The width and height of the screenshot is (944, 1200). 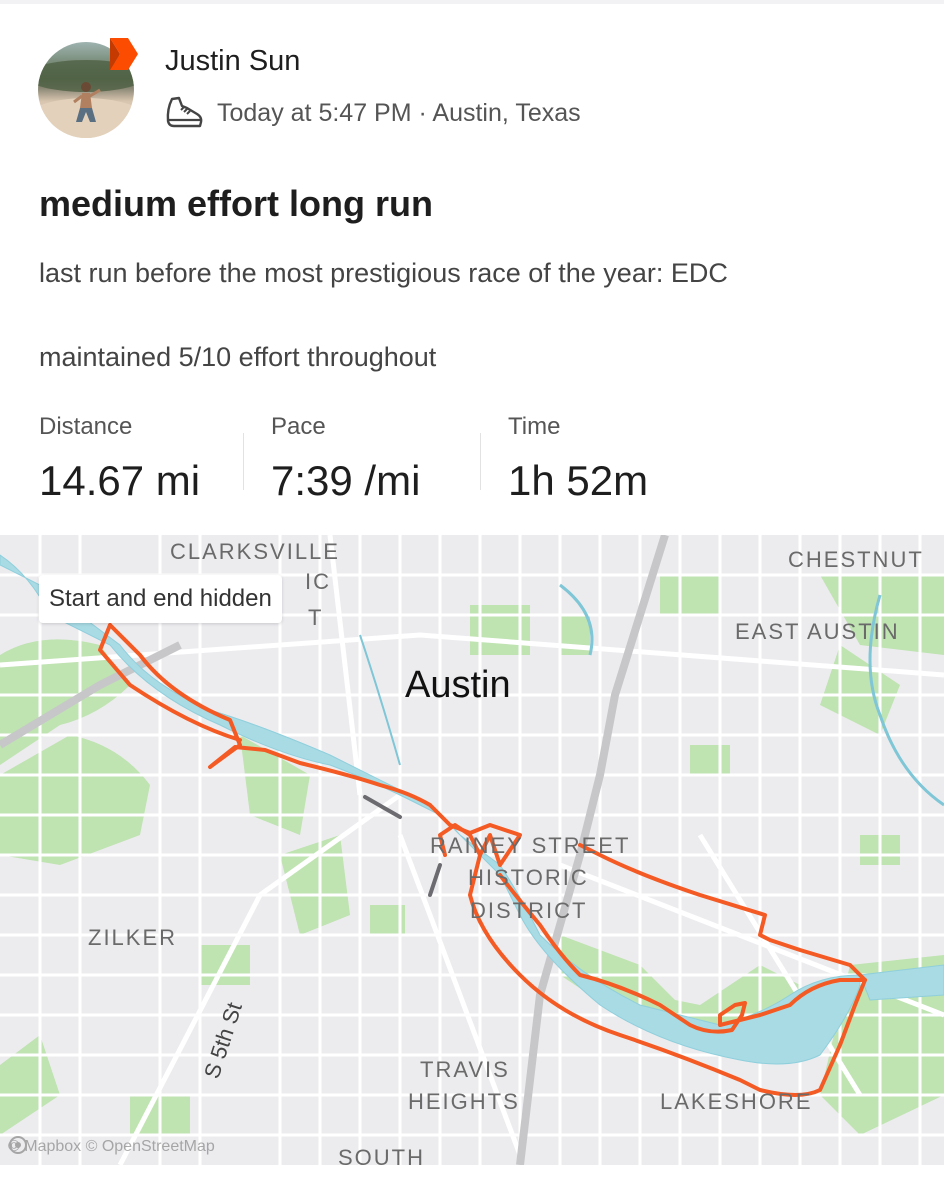 What do you see at coordinates (236, 203) in the screenshot?
I see `activity-title: medium effort long run` at bounding box center [236, 203].